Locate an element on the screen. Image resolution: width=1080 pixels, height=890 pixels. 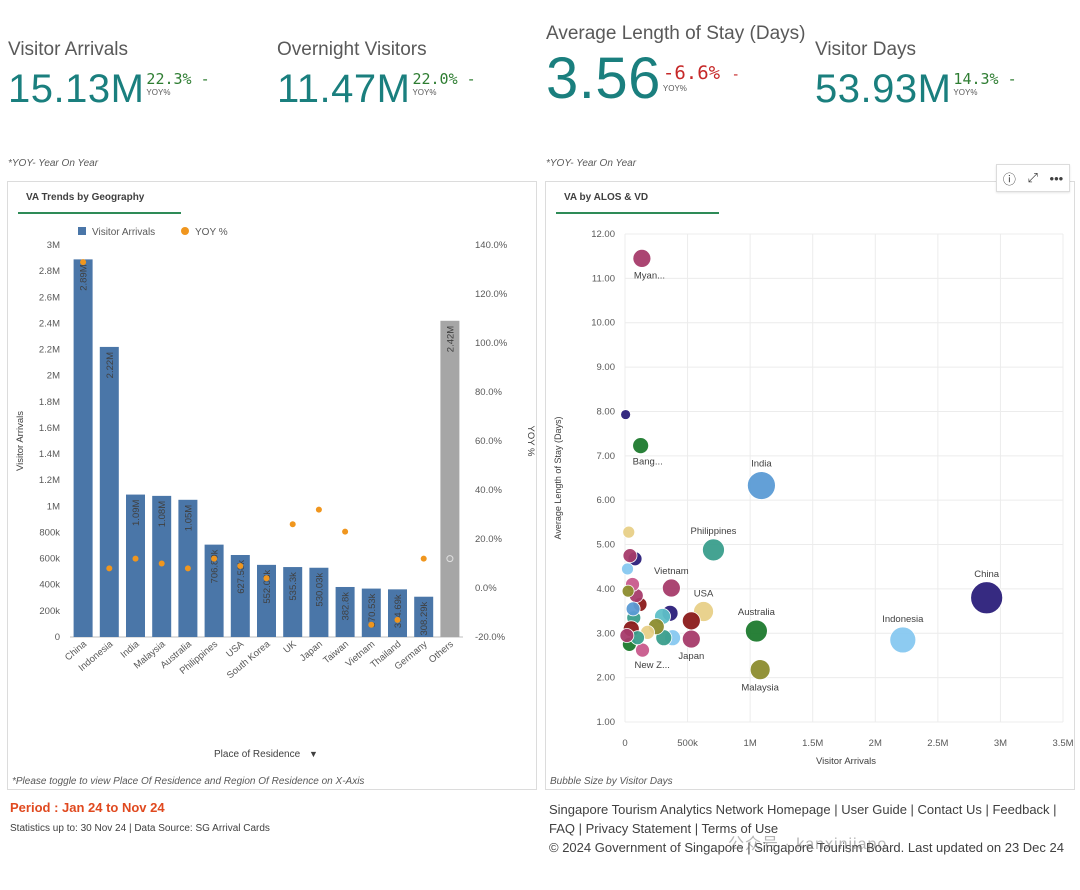
y-tick-label: 4.00 is located at coordinates (606, 589).